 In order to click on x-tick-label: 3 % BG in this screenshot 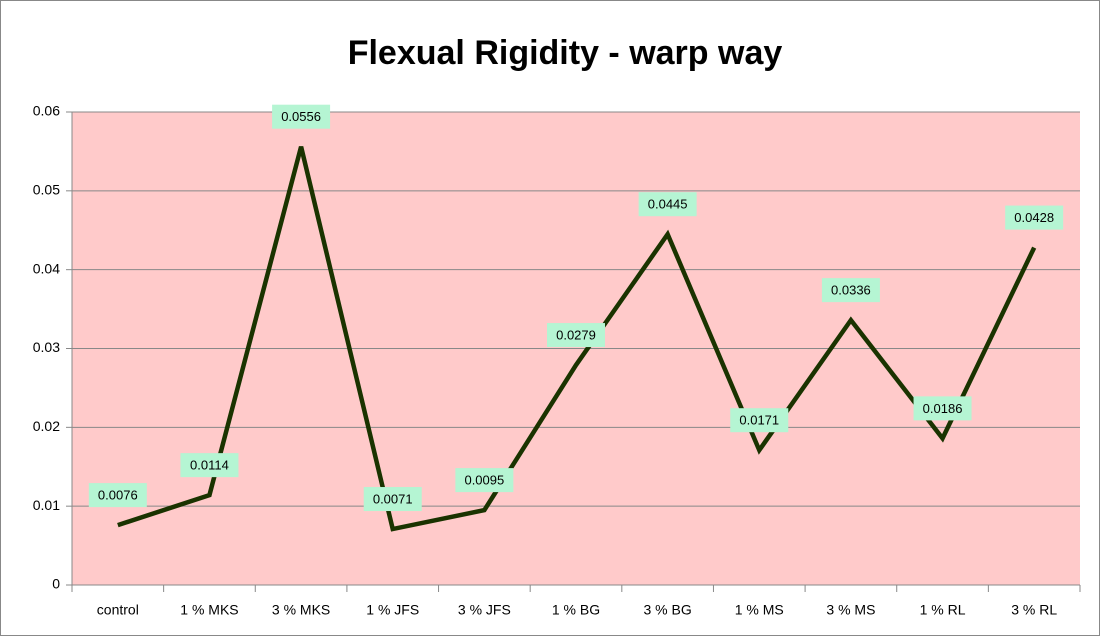, I will do `click(668, 610)`.